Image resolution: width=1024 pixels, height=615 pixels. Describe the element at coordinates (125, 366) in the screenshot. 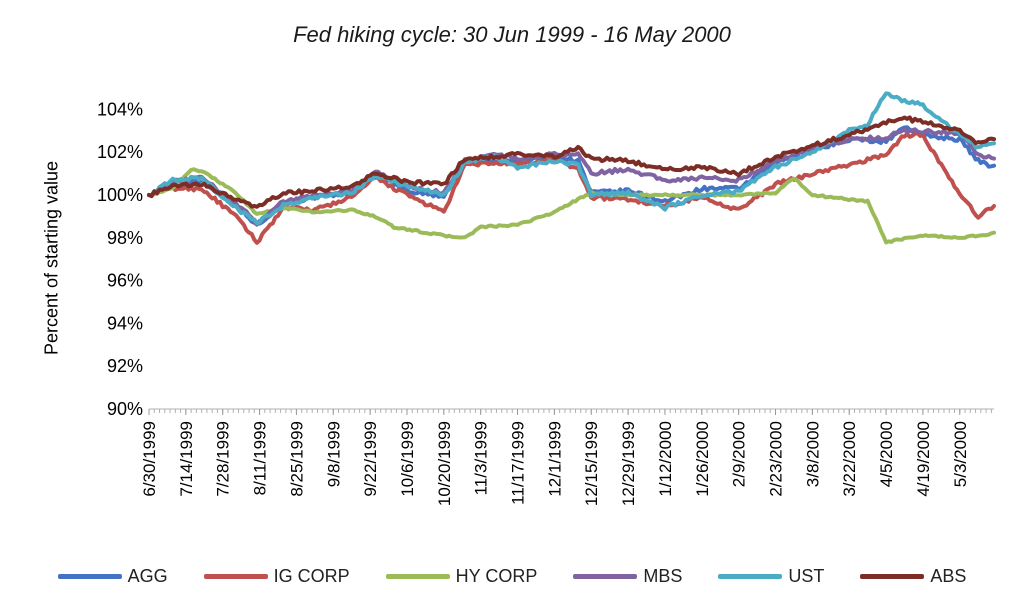

I see `y-tick-label: 92%` at that location.